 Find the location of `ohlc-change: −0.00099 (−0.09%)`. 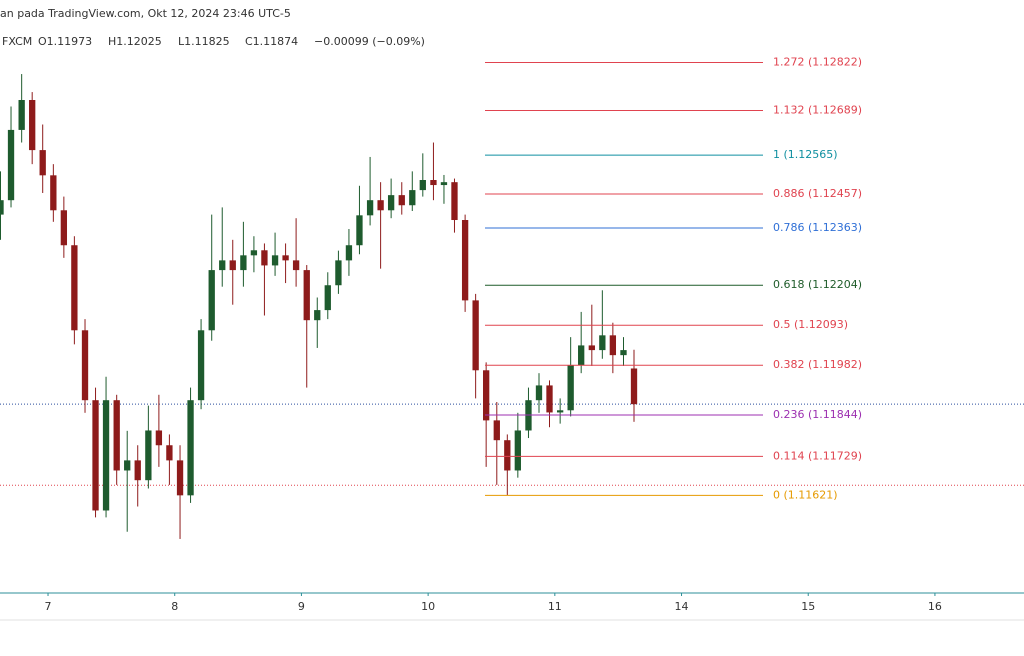

ohlc-change: −0.00099 (−0.09%) is located at coordinates (369, 41).